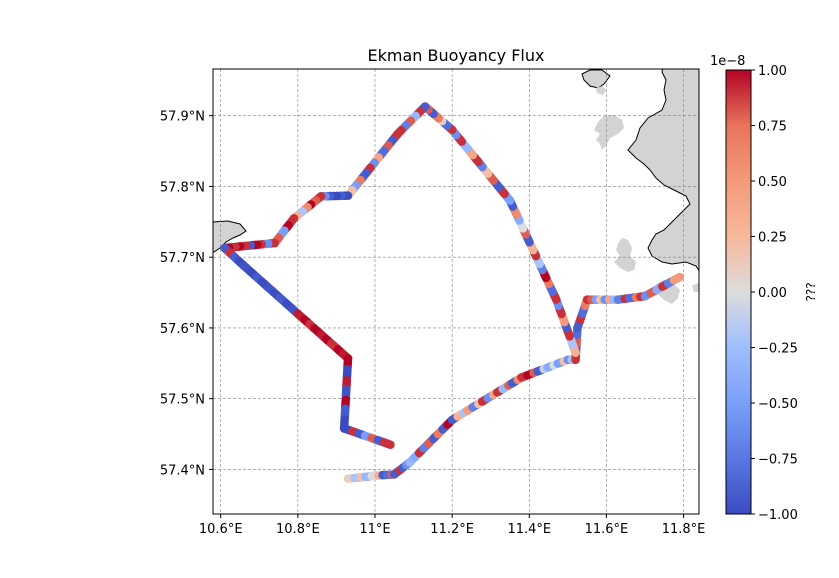  I want to click on lat-tick-label: 57.7°N, so click(182, 258).